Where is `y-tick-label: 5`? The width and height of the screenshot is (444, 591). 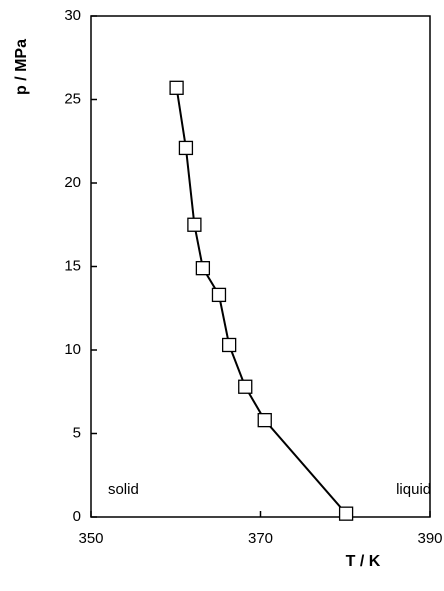
y-tick-label: 5 is located at coordinates (77, 432).